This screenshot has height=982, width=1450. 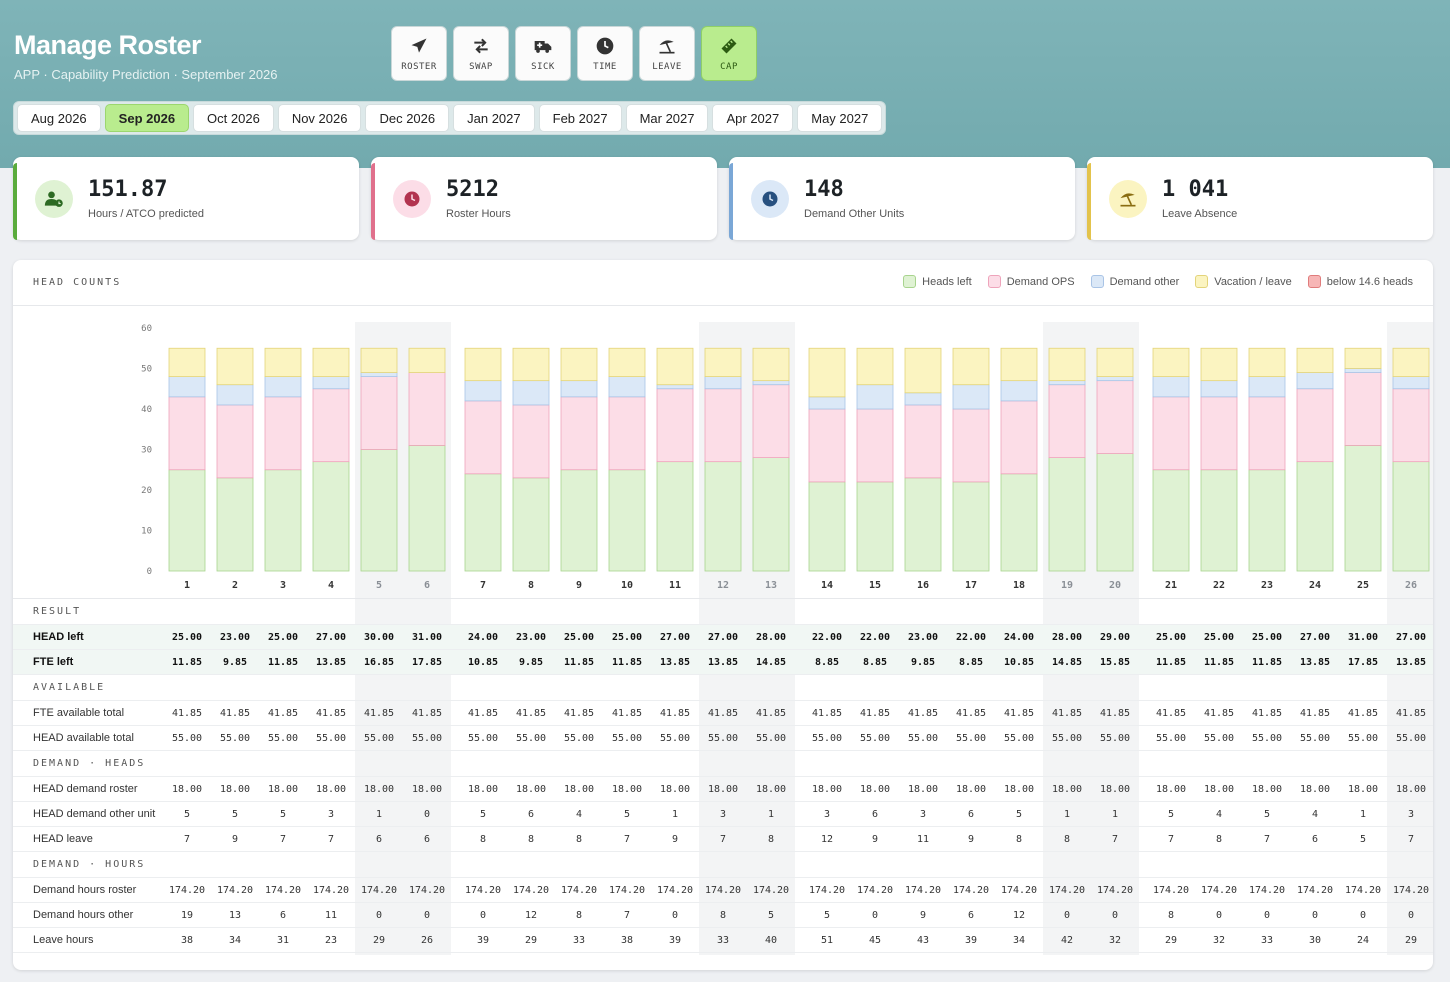 What do you see at coordinates (319, 118) in the screenshot?
I see `tab-month-nov-2026: Nov 2026` at bounding box center [319, 118].